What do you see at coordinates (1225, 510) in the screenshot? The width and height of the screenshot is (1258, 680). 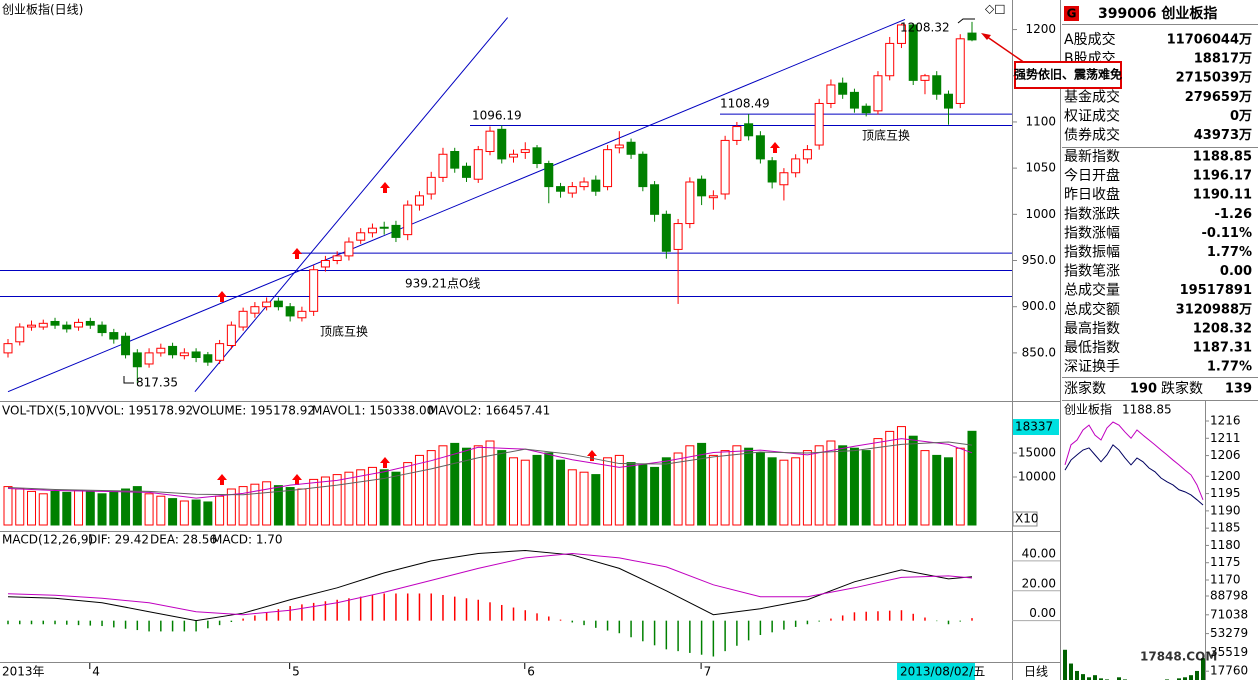 I see `y-tick-label: 1190` at bounding box center [1225, 510].